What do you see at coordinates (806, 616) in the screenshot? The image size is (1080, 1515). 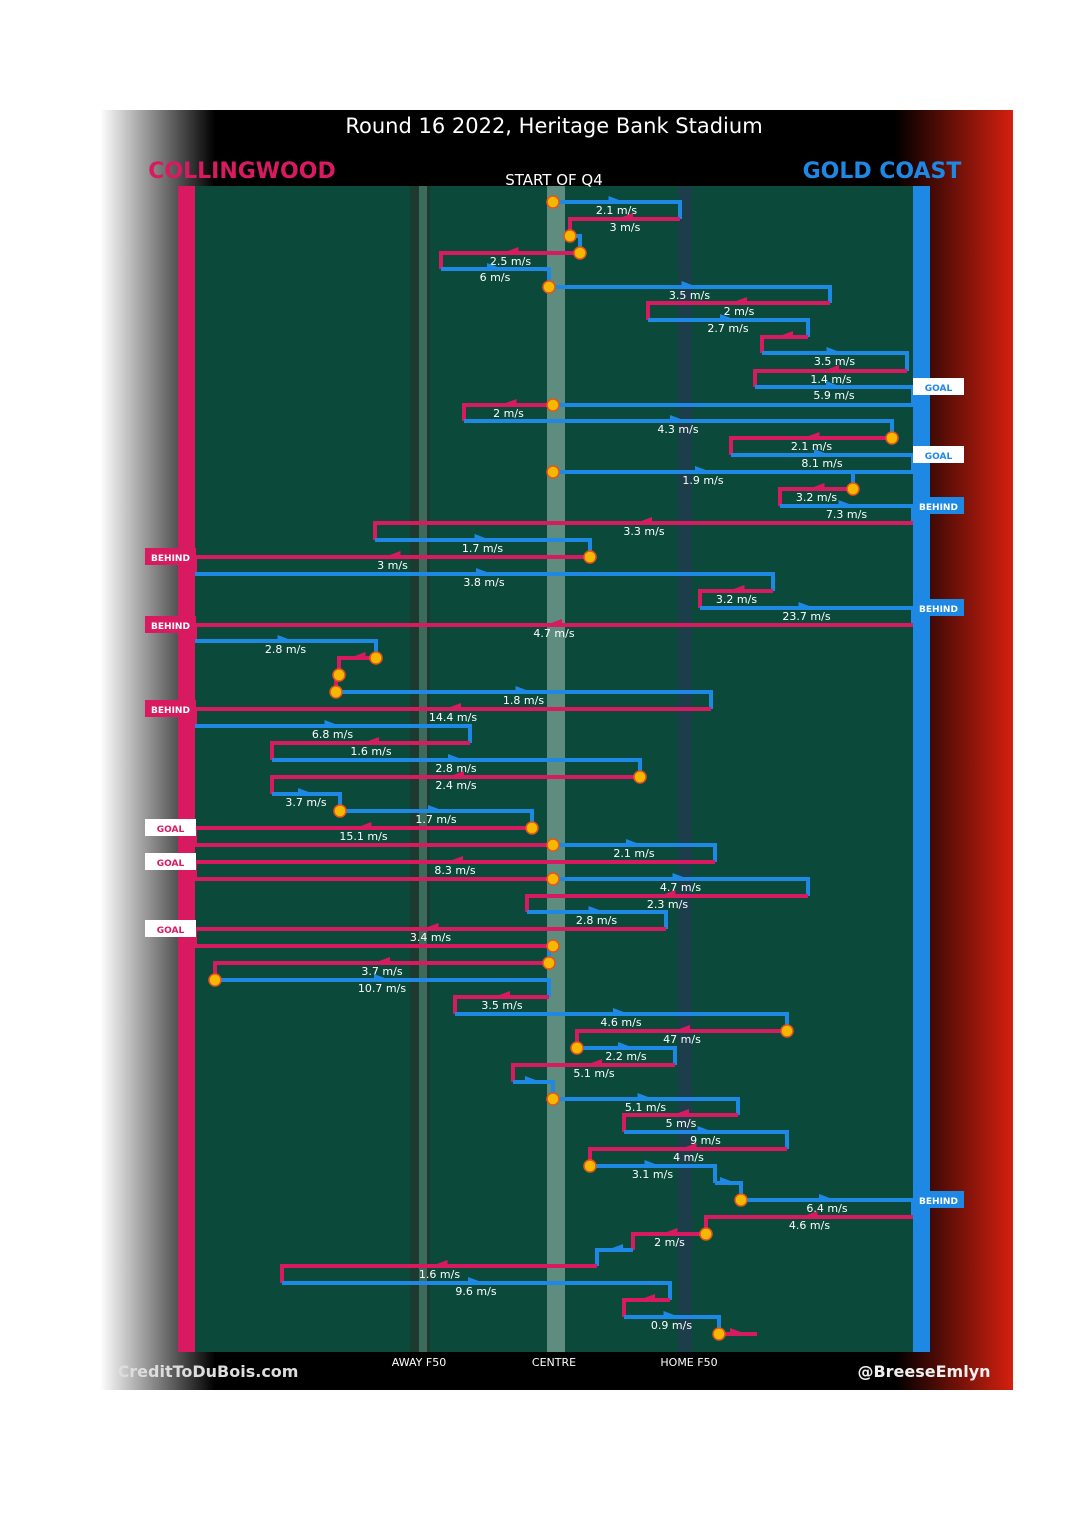 I see `speed-label: 23.7 m/s` at bounding box center [806, 616].